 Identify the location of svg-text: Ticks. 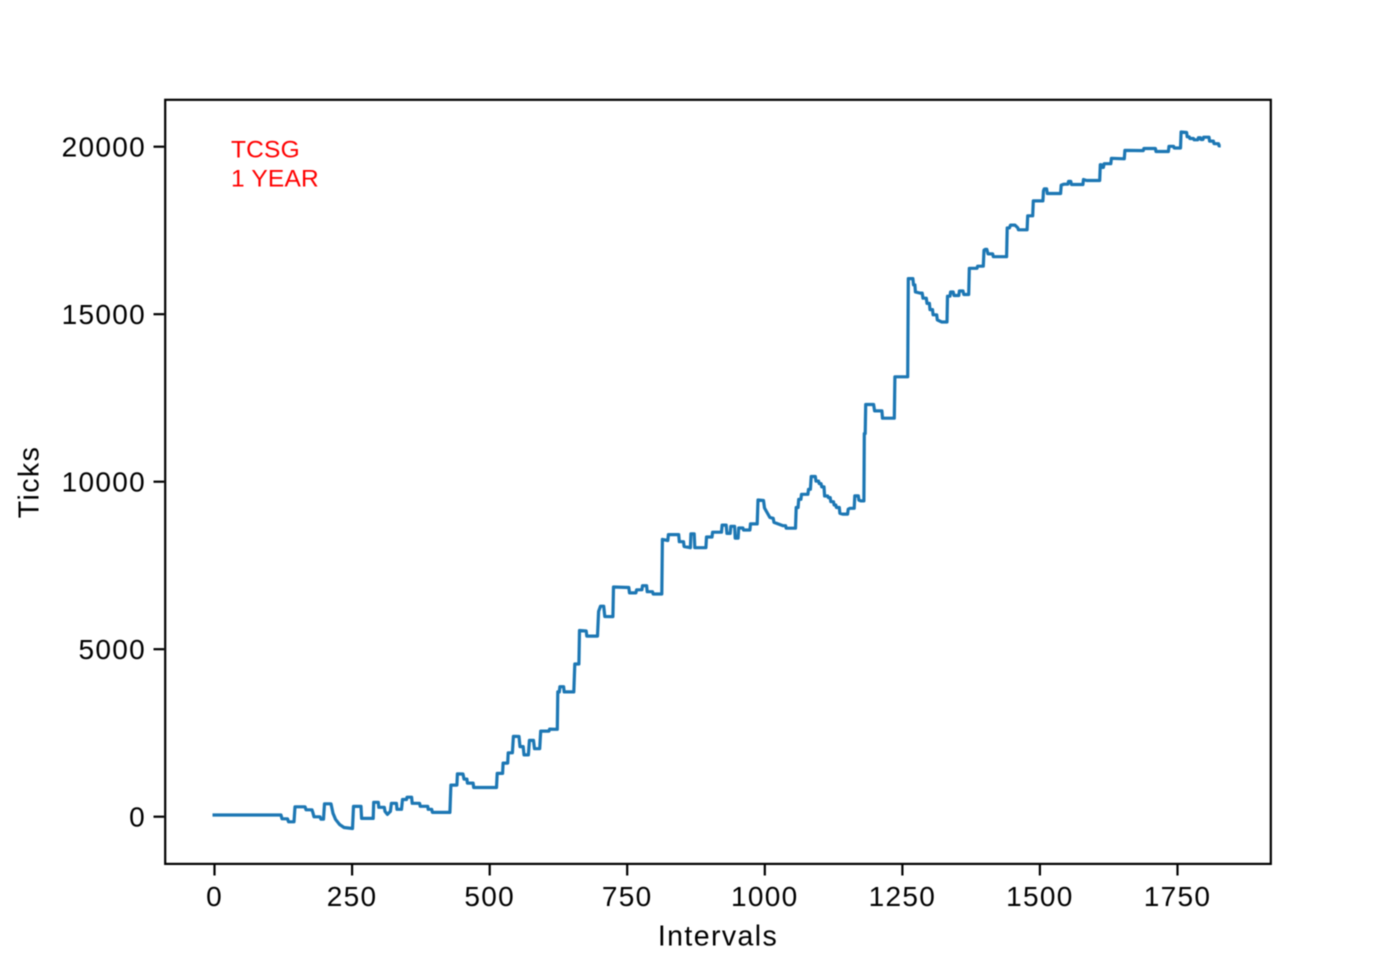
(30, 482).